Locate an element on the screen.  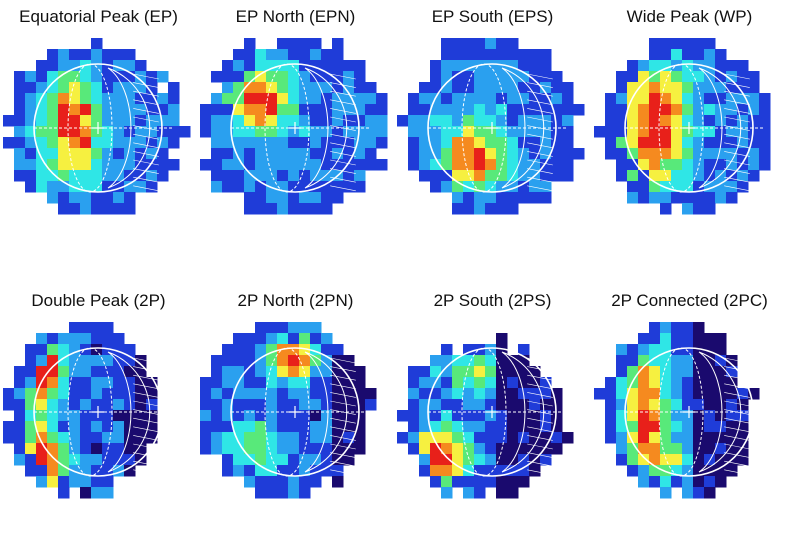
emission-map-svg is located at coordinates (87, 410).